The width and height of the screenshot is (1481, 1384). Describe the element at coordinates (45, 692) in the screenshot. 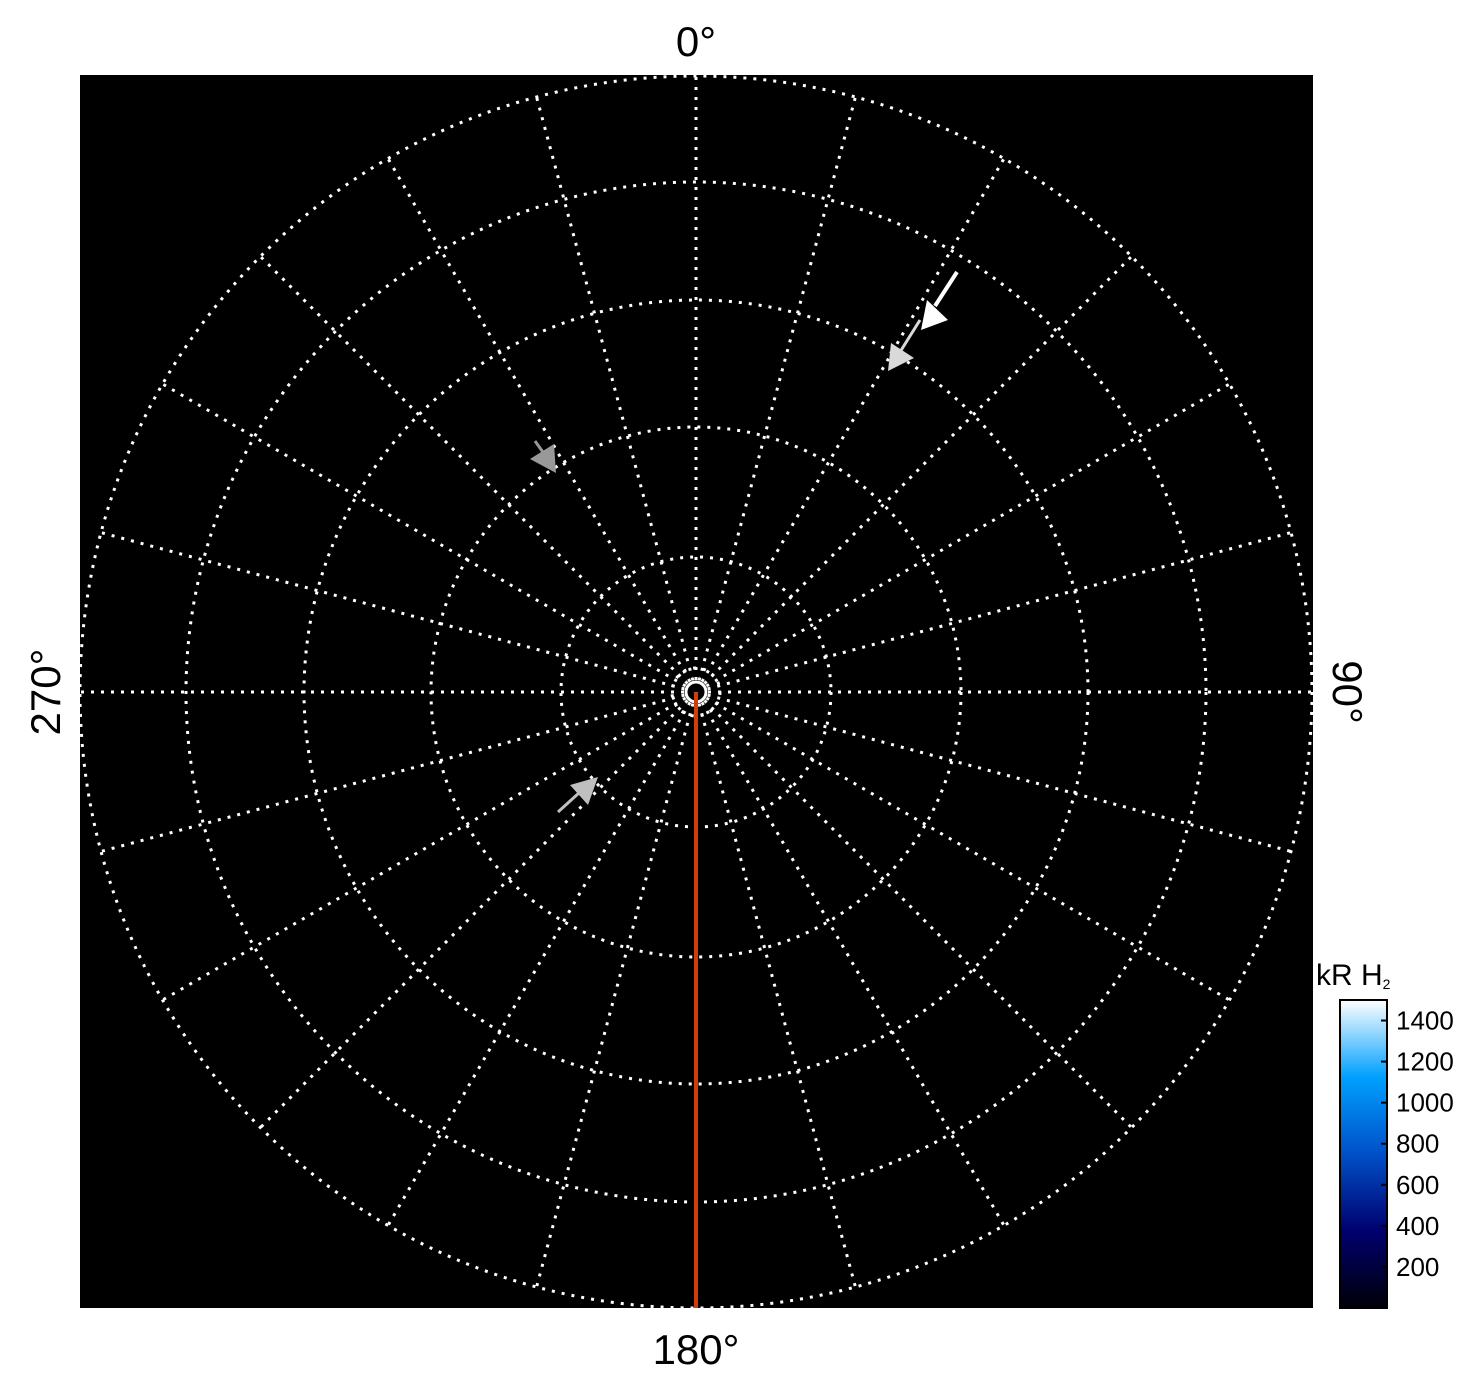

I see `angle-label-left: 270°` at that location.